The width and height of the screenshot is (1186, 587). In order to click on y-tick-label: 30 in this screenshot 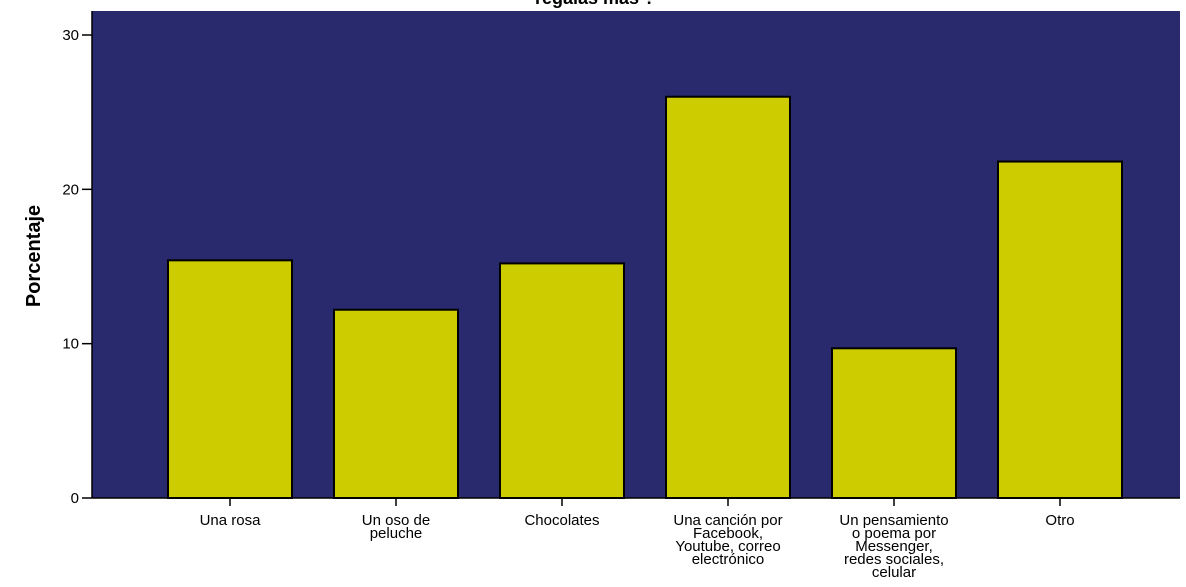, I will do `click(70, 35)`.